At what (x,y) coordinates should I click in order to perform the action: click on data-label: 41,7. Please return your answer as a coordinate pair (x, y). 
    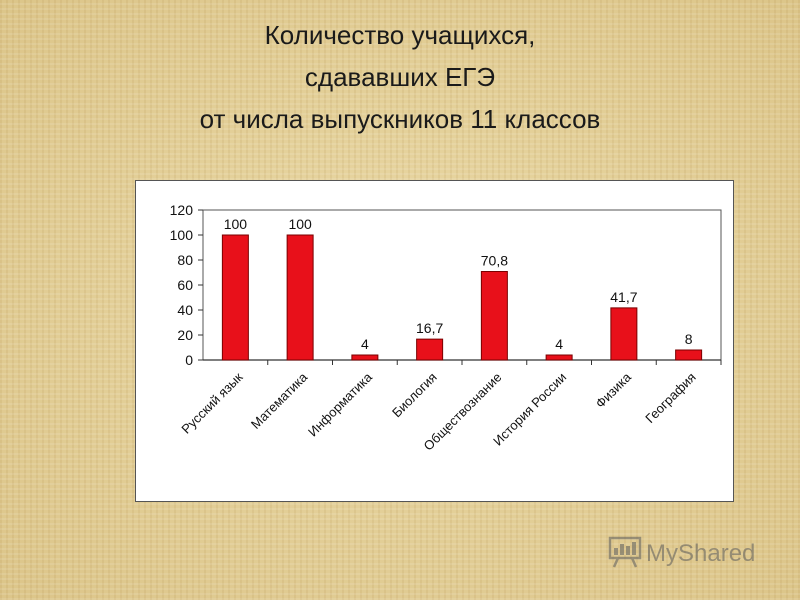
    Looking at the image, I should click on (623, 297).